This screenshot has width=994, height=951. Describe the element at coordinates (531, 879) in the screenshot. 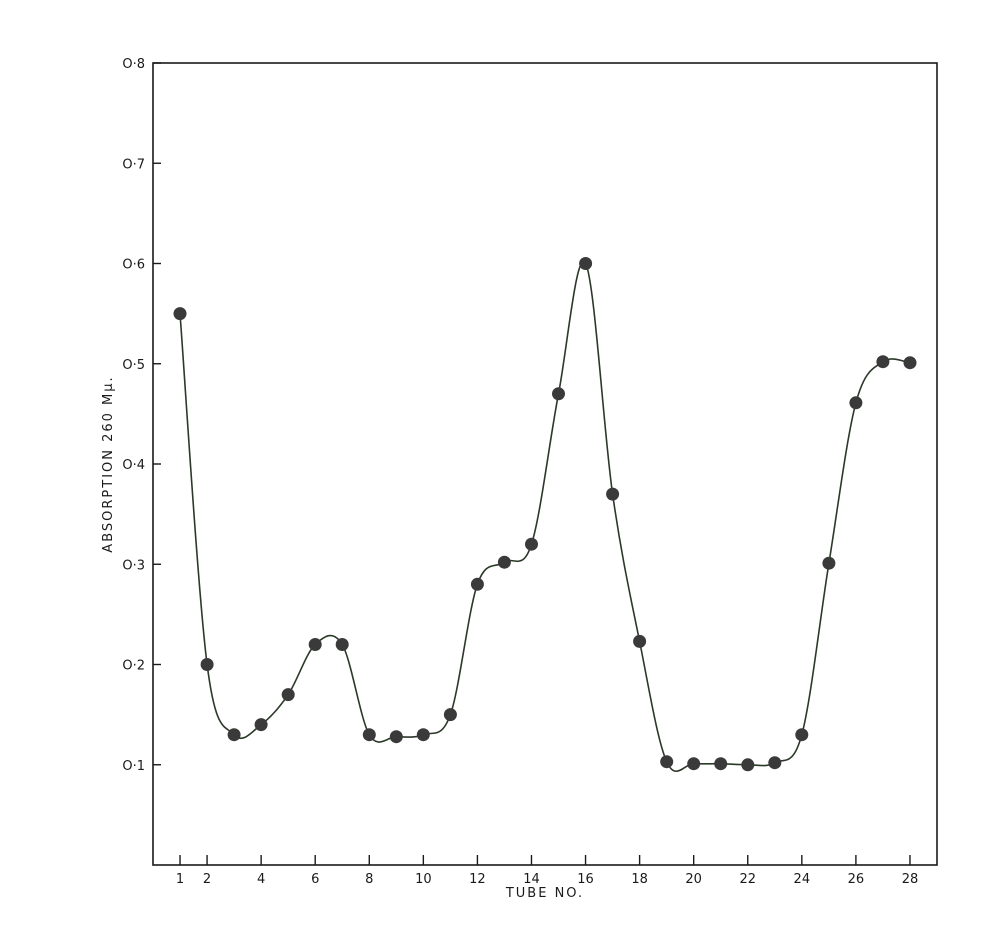

I see `x-tick-label: 14` at that location.